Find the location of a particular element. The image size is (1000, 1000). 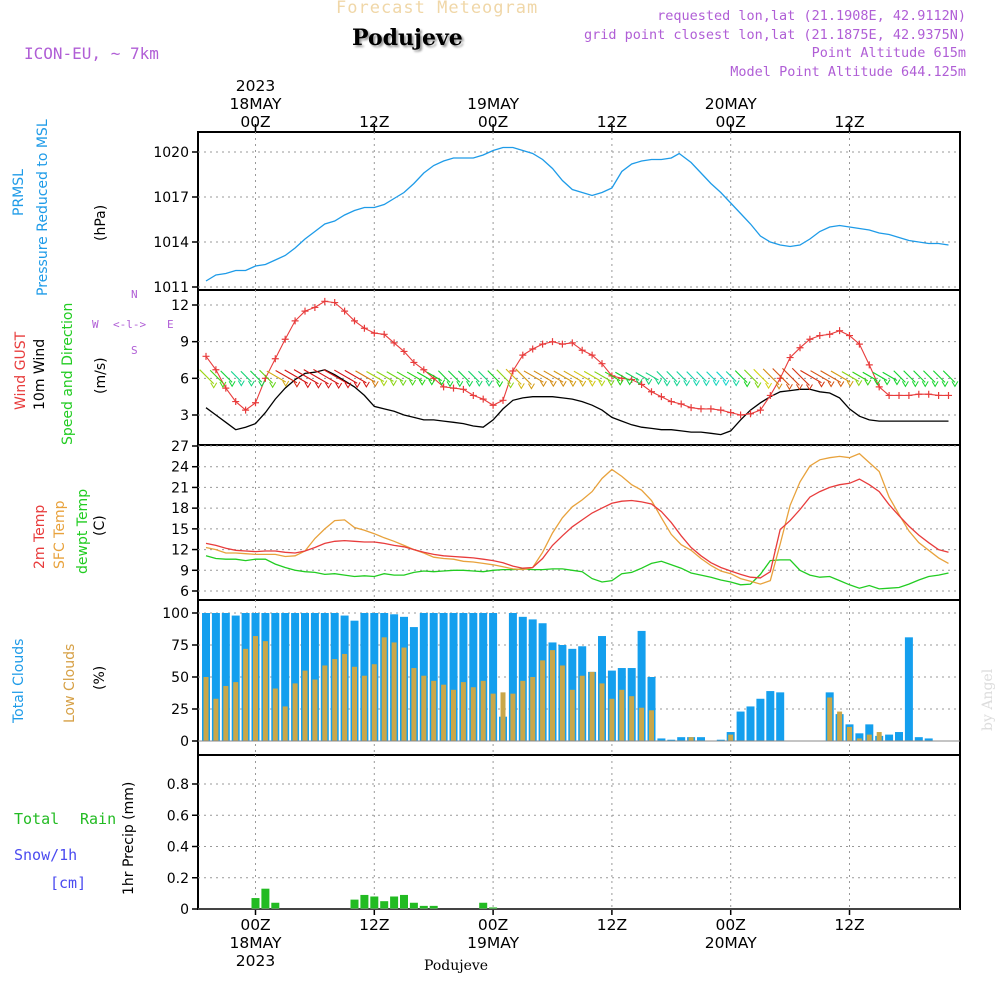

y-tick-label: 3 is located at coordinates (184, 416).